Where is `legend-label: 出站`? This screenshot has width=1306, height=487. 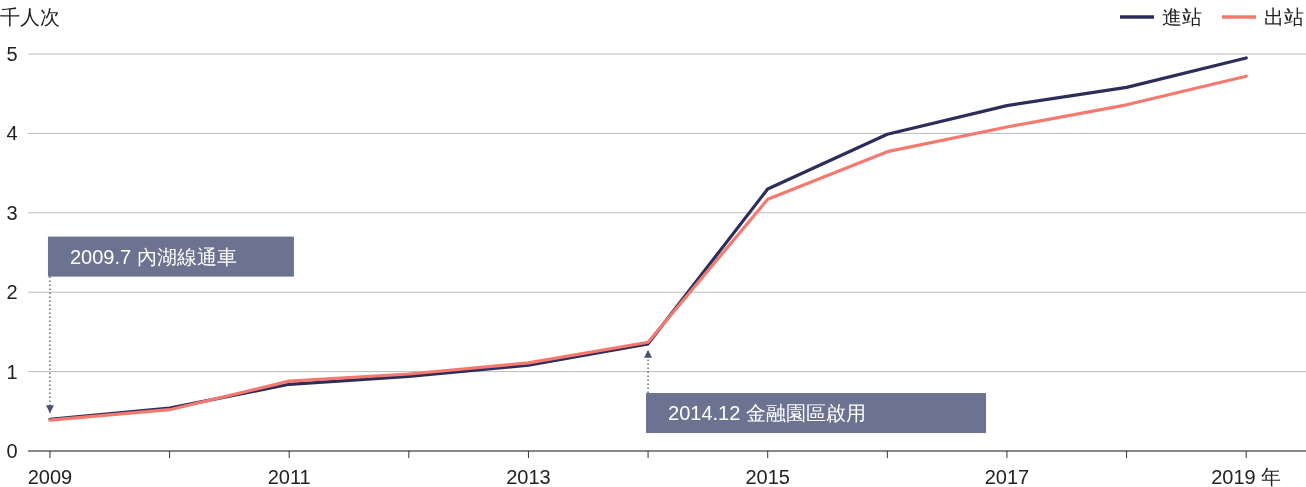
legend-label: 出站 is located at coordinates (1284, 17).